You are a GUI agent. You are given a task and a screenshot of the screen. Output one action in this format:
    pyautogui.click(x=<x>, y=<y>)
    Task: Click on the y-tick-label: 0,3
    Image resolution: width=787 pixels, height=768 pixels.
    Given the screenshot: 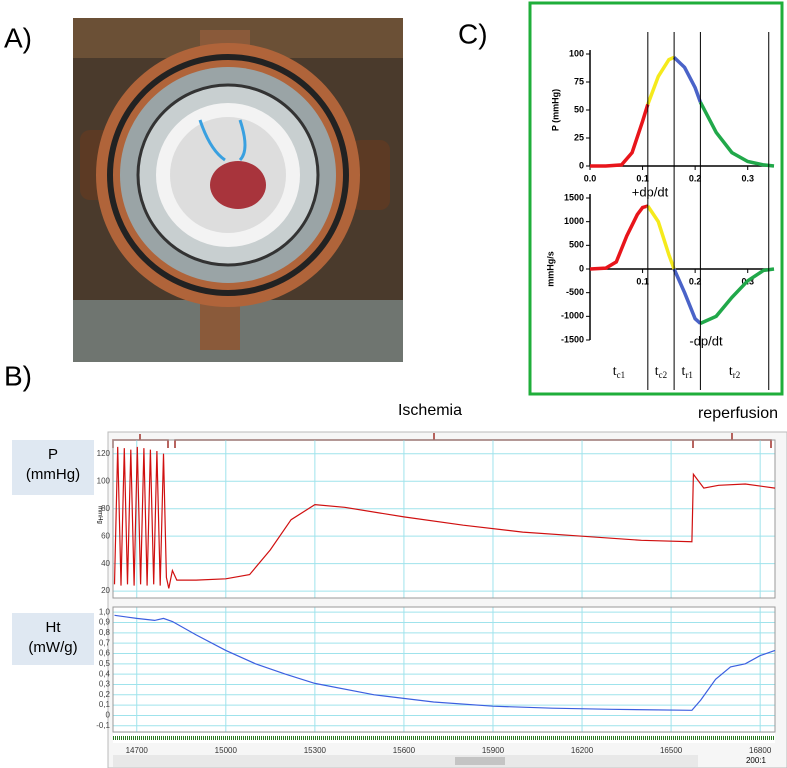 What is the action you would take?
    pyautogui.click(x=105, y=684)
    